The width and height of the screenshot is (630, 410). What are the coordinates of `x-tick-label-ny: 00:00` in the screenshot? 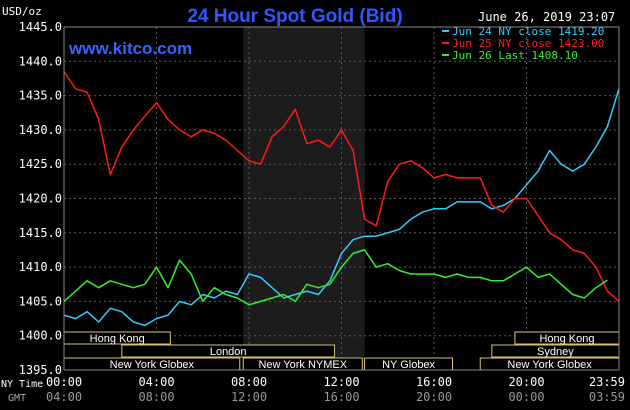 It's located at (64, 382).